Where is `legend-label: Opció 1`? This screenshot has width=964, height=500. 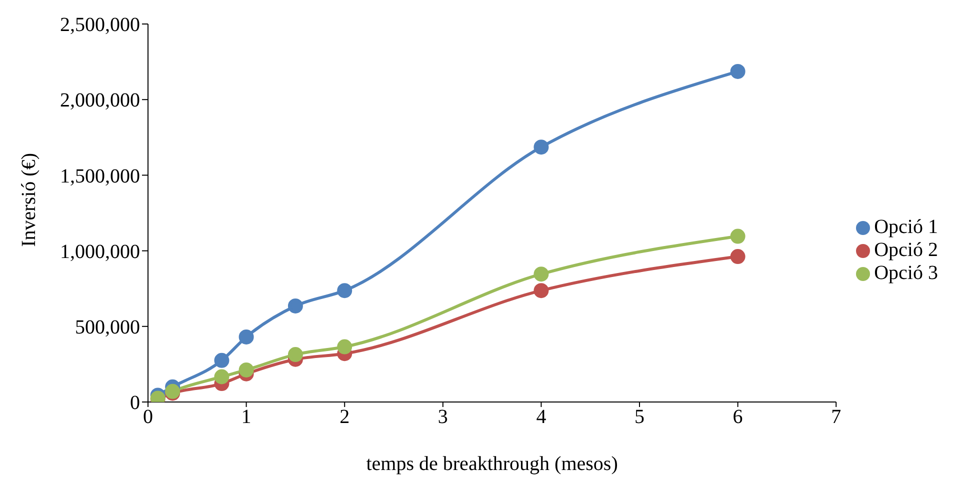 legend-label: Opció 1 is located at coordinates (906, 227).